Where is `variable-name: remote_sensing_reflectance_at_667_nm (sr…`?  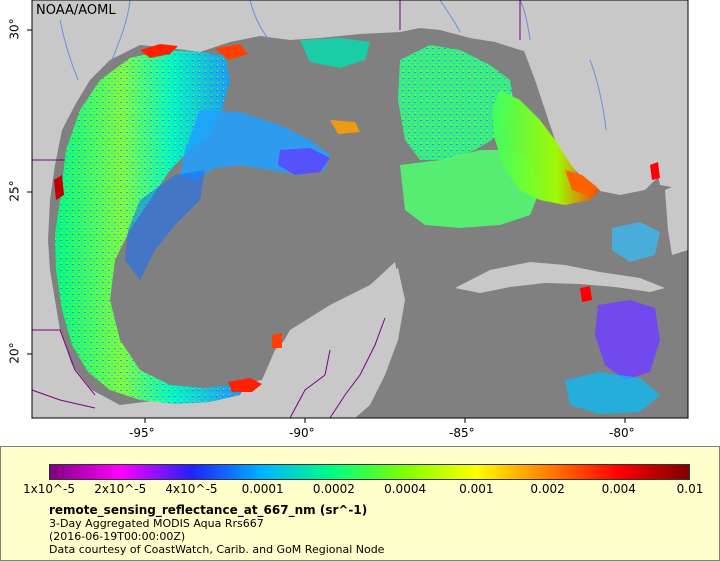
variable-name: remote_sensing_reflectance_at_667_nm (sr… is located at coordinates (208, 510).